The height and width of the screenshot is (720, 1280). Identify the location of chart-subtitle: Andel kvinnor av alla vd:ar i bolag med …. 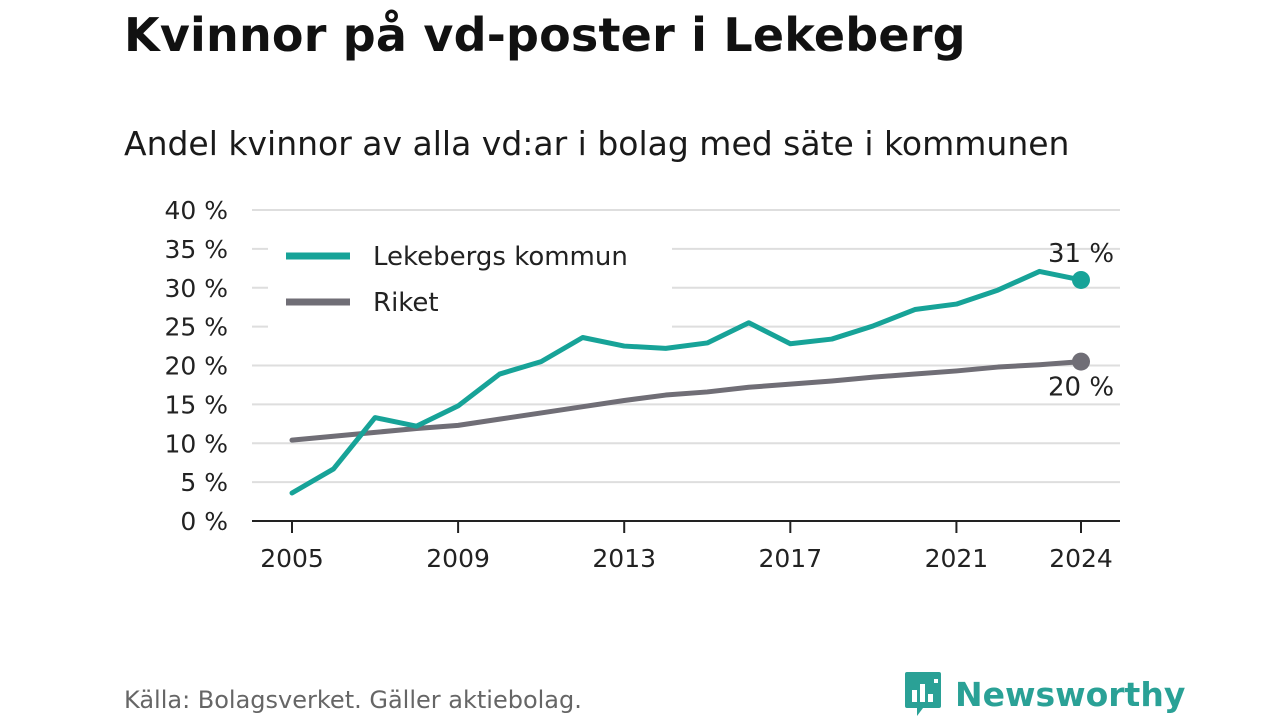
(597, 143).